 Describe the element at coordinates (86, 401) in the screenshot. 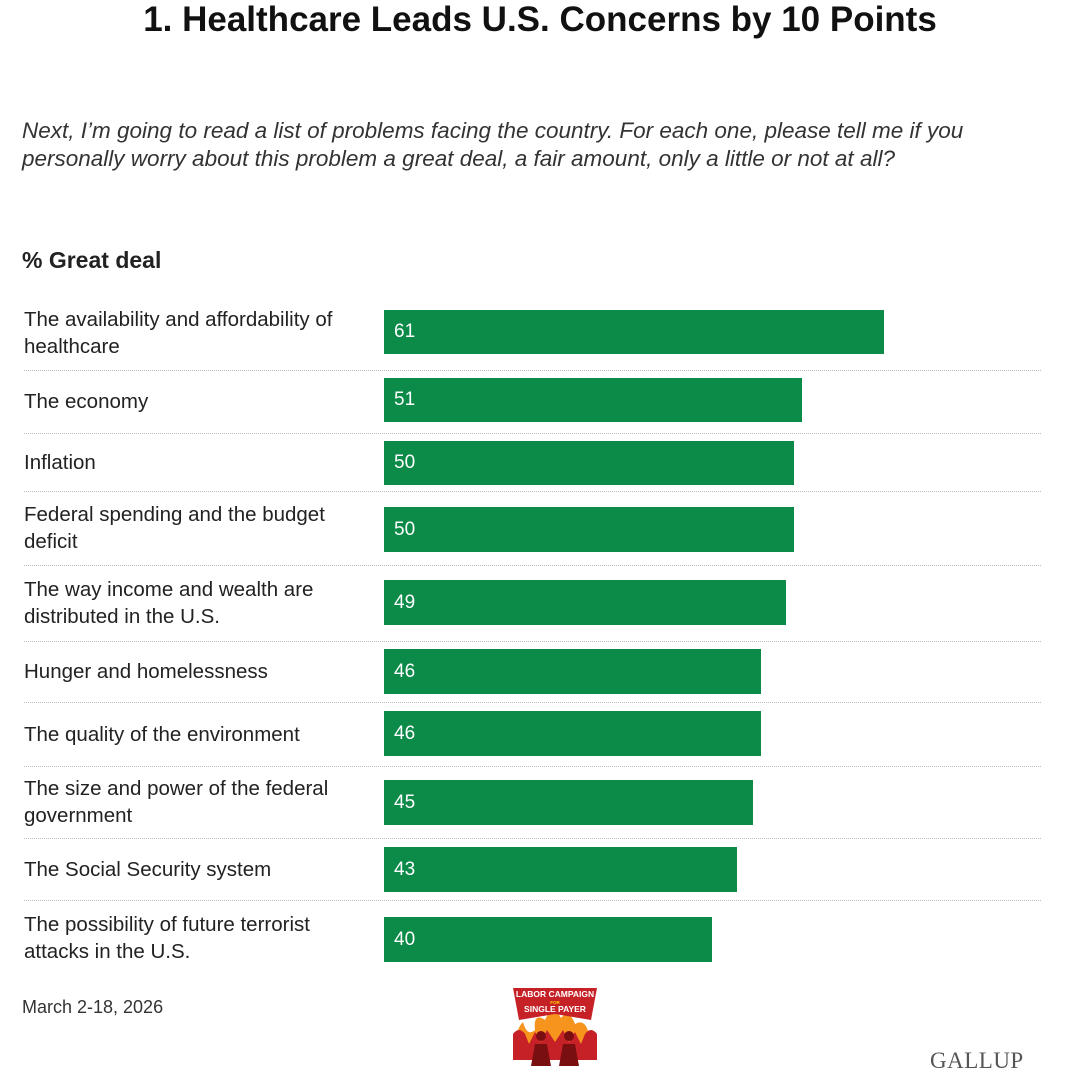

I see `category-label: The economy` at that location.